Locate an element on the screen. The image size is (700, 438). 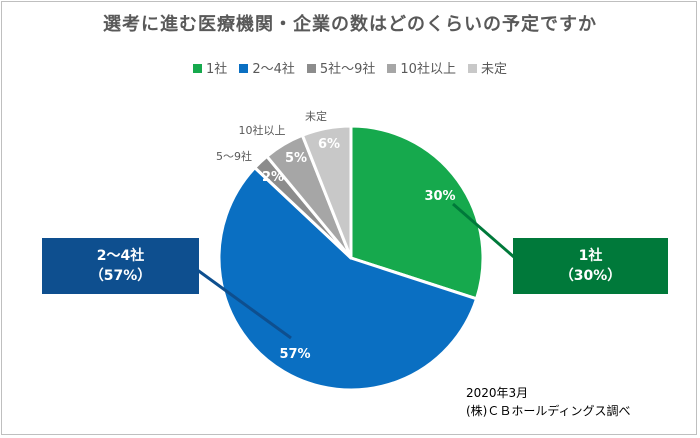
outside-label-4: 未定 is located at coordinates (316, 116).